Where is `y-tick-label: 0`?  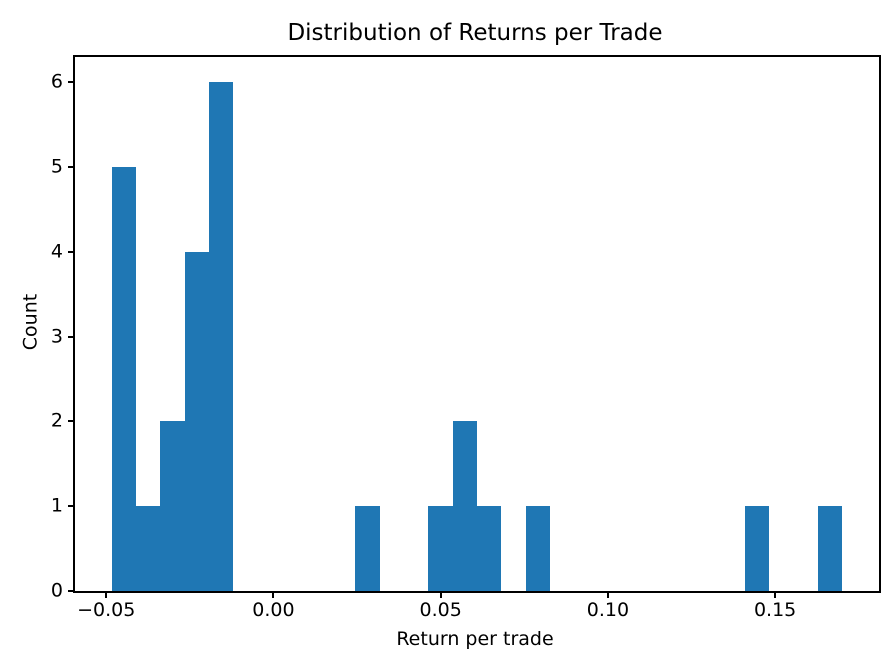 y-tick-label: 0 is located at coordinates (56, 590).